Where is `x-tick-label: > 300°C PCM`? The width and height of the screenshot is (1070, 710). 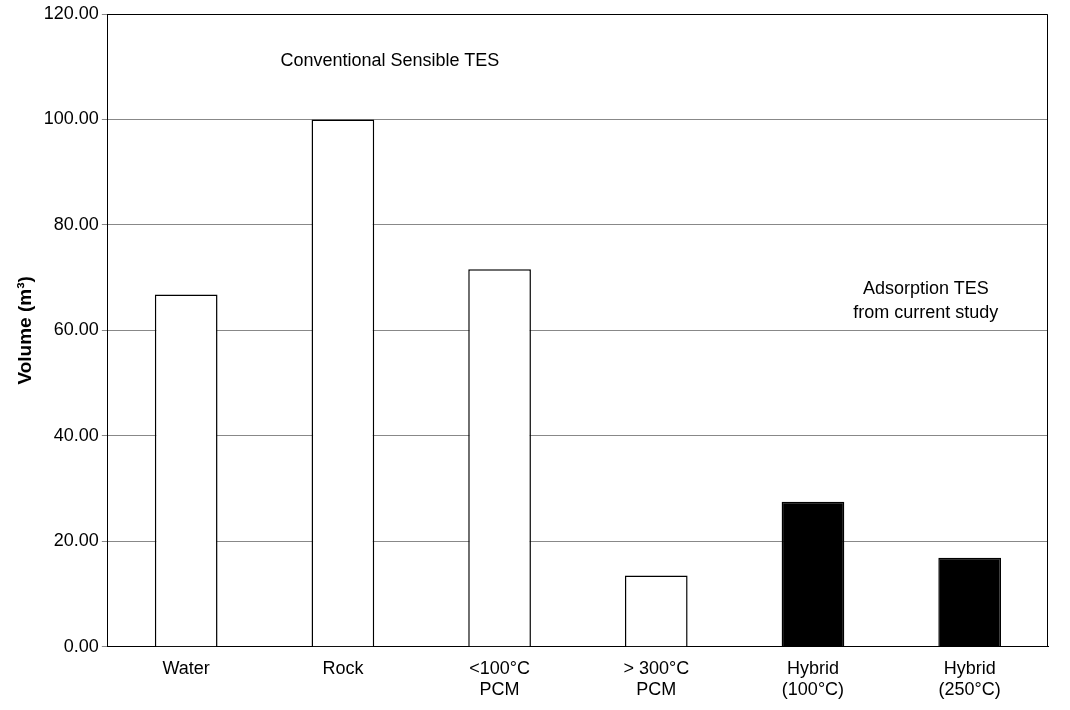
x-tick-label: > 300°C PCM is located at coordinates (656, 678).